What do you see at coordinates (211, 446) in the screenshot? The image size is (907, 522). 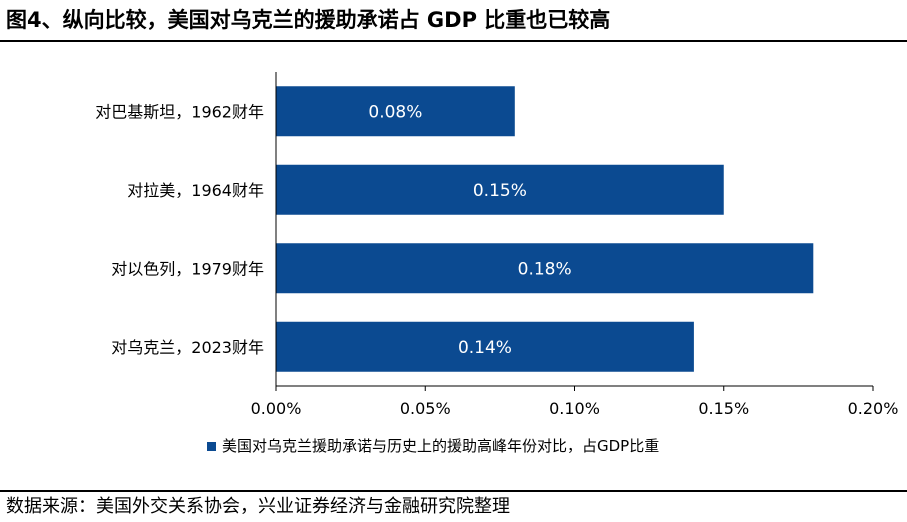 I see `legend-swatch` at bounding box center [211, 446].